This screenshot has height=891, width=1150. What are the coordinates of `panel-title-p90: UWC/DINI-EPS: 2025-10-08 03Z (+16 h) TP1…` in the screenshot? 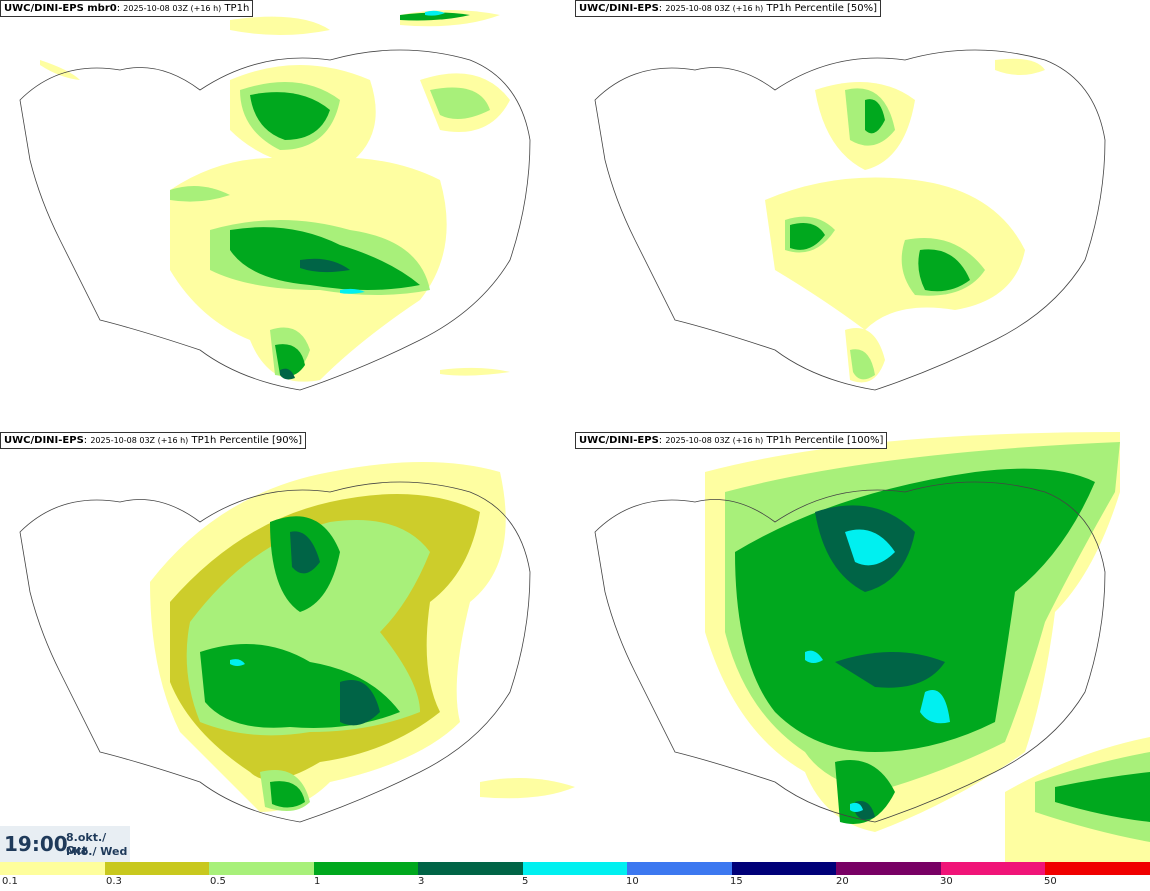 It's located at (153, 440).